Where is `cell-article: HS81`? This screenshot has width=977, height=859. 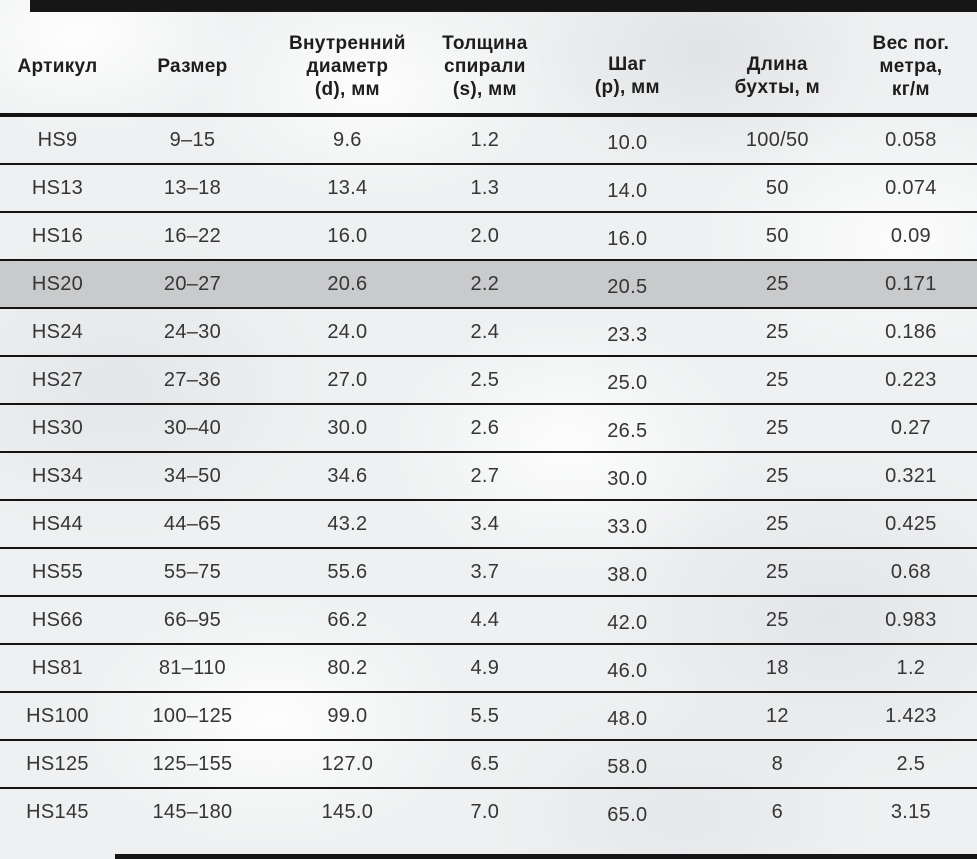
cell-article: HS81 is located at coordinates (57, 667).